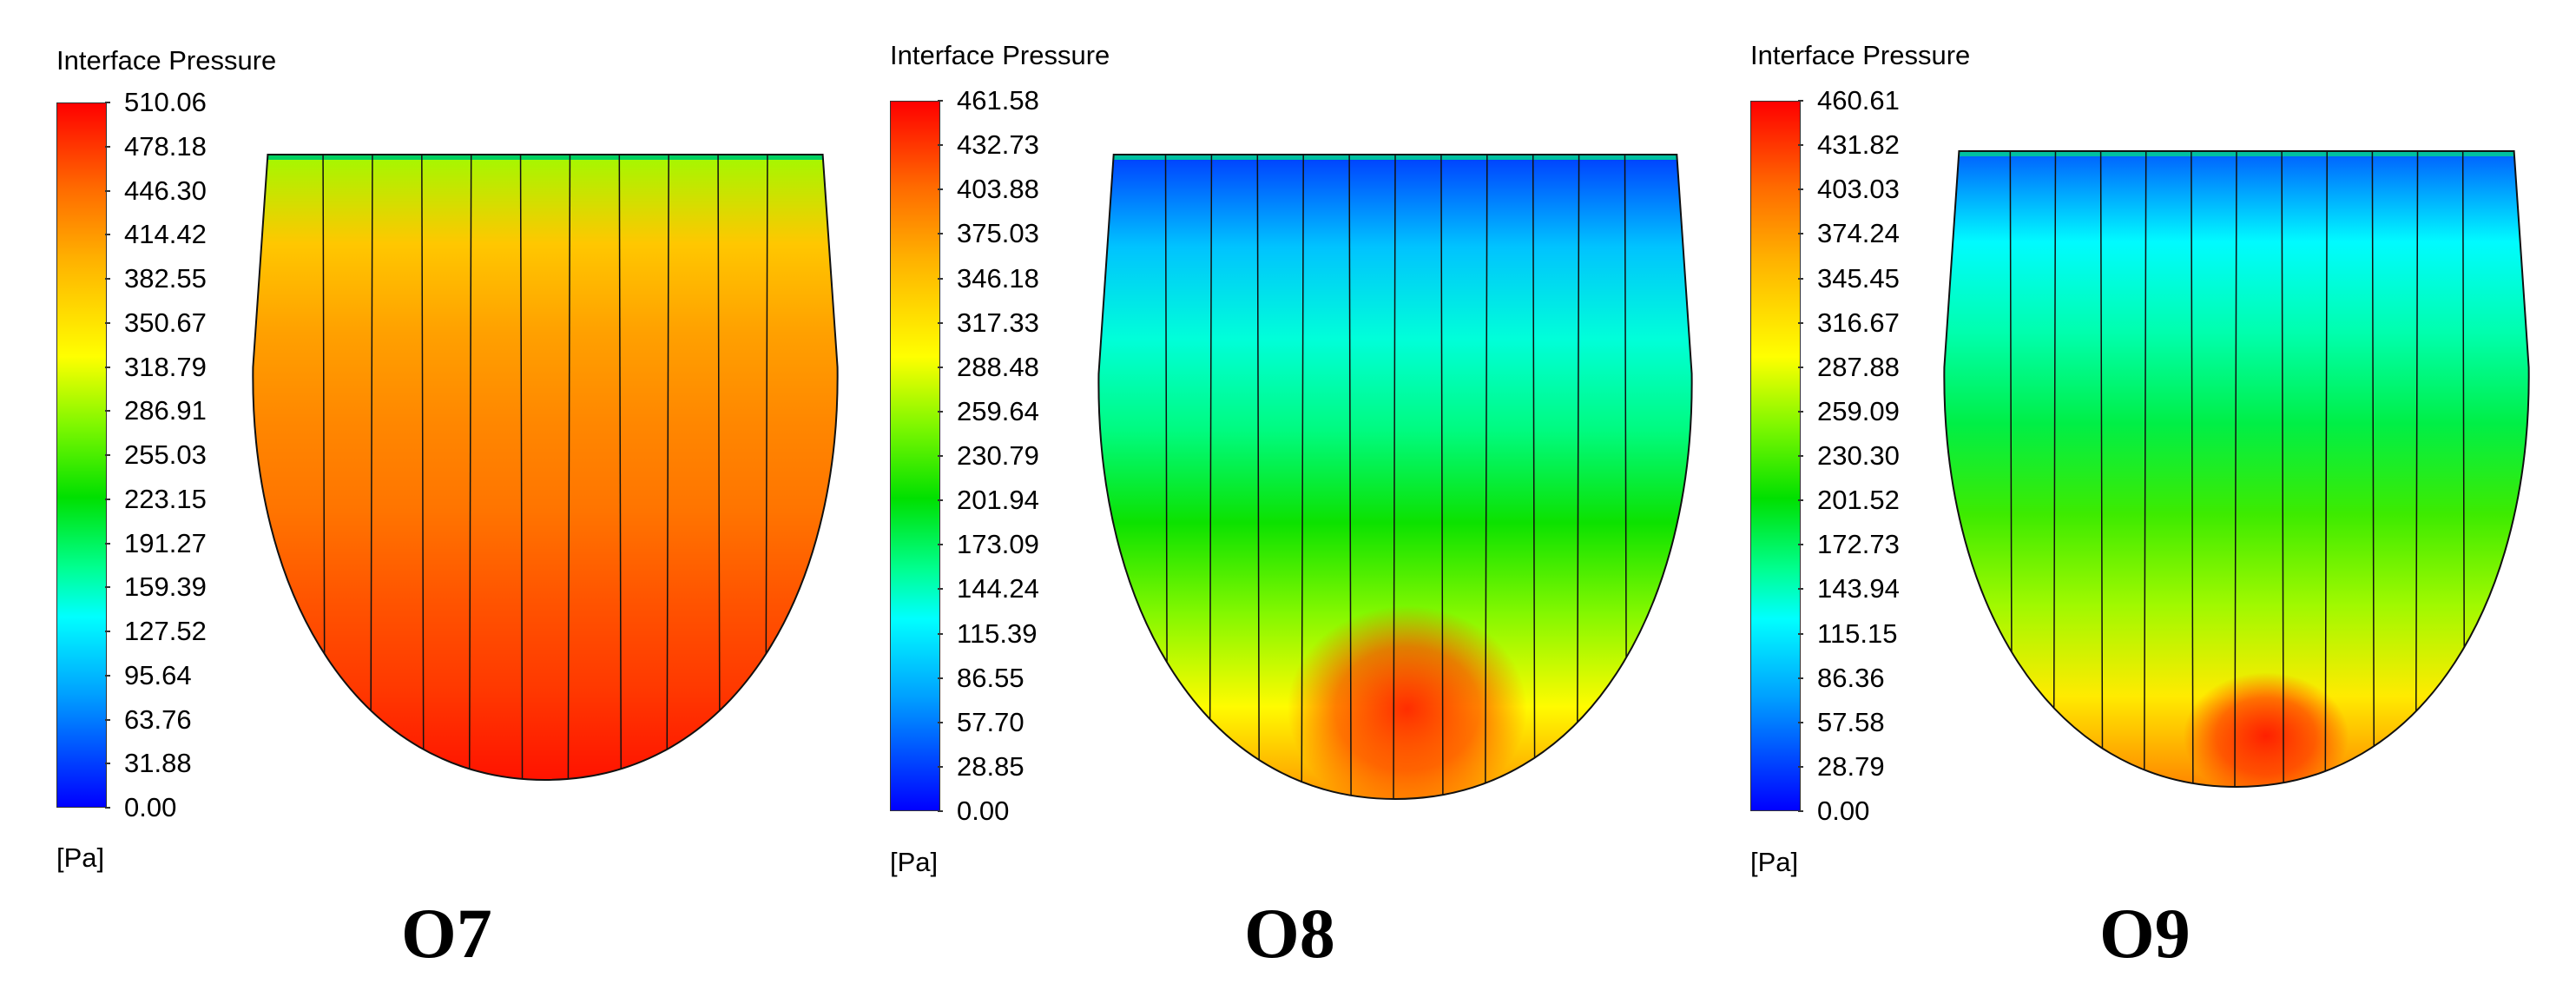  I want to click on colorbar-tick-label: 86.36, so click(1851, 677).